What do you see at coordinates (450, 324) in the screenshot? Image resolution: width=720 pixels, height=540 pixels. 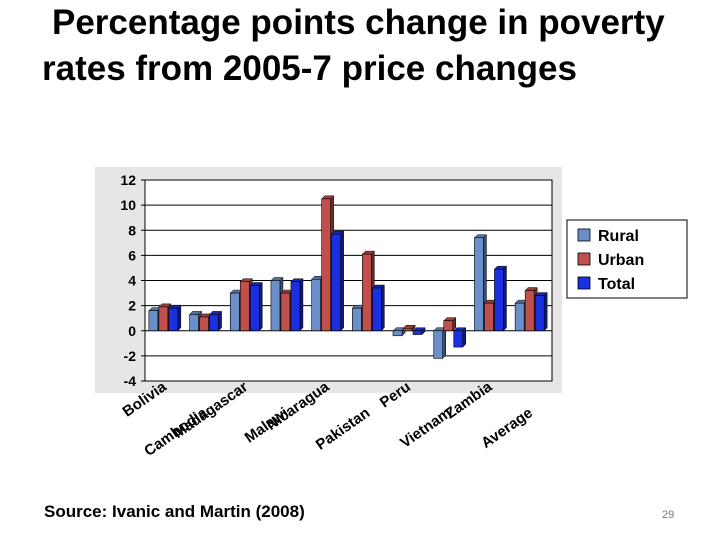 I see `bar-urban-vietnam` at bounding box center [450, 324].